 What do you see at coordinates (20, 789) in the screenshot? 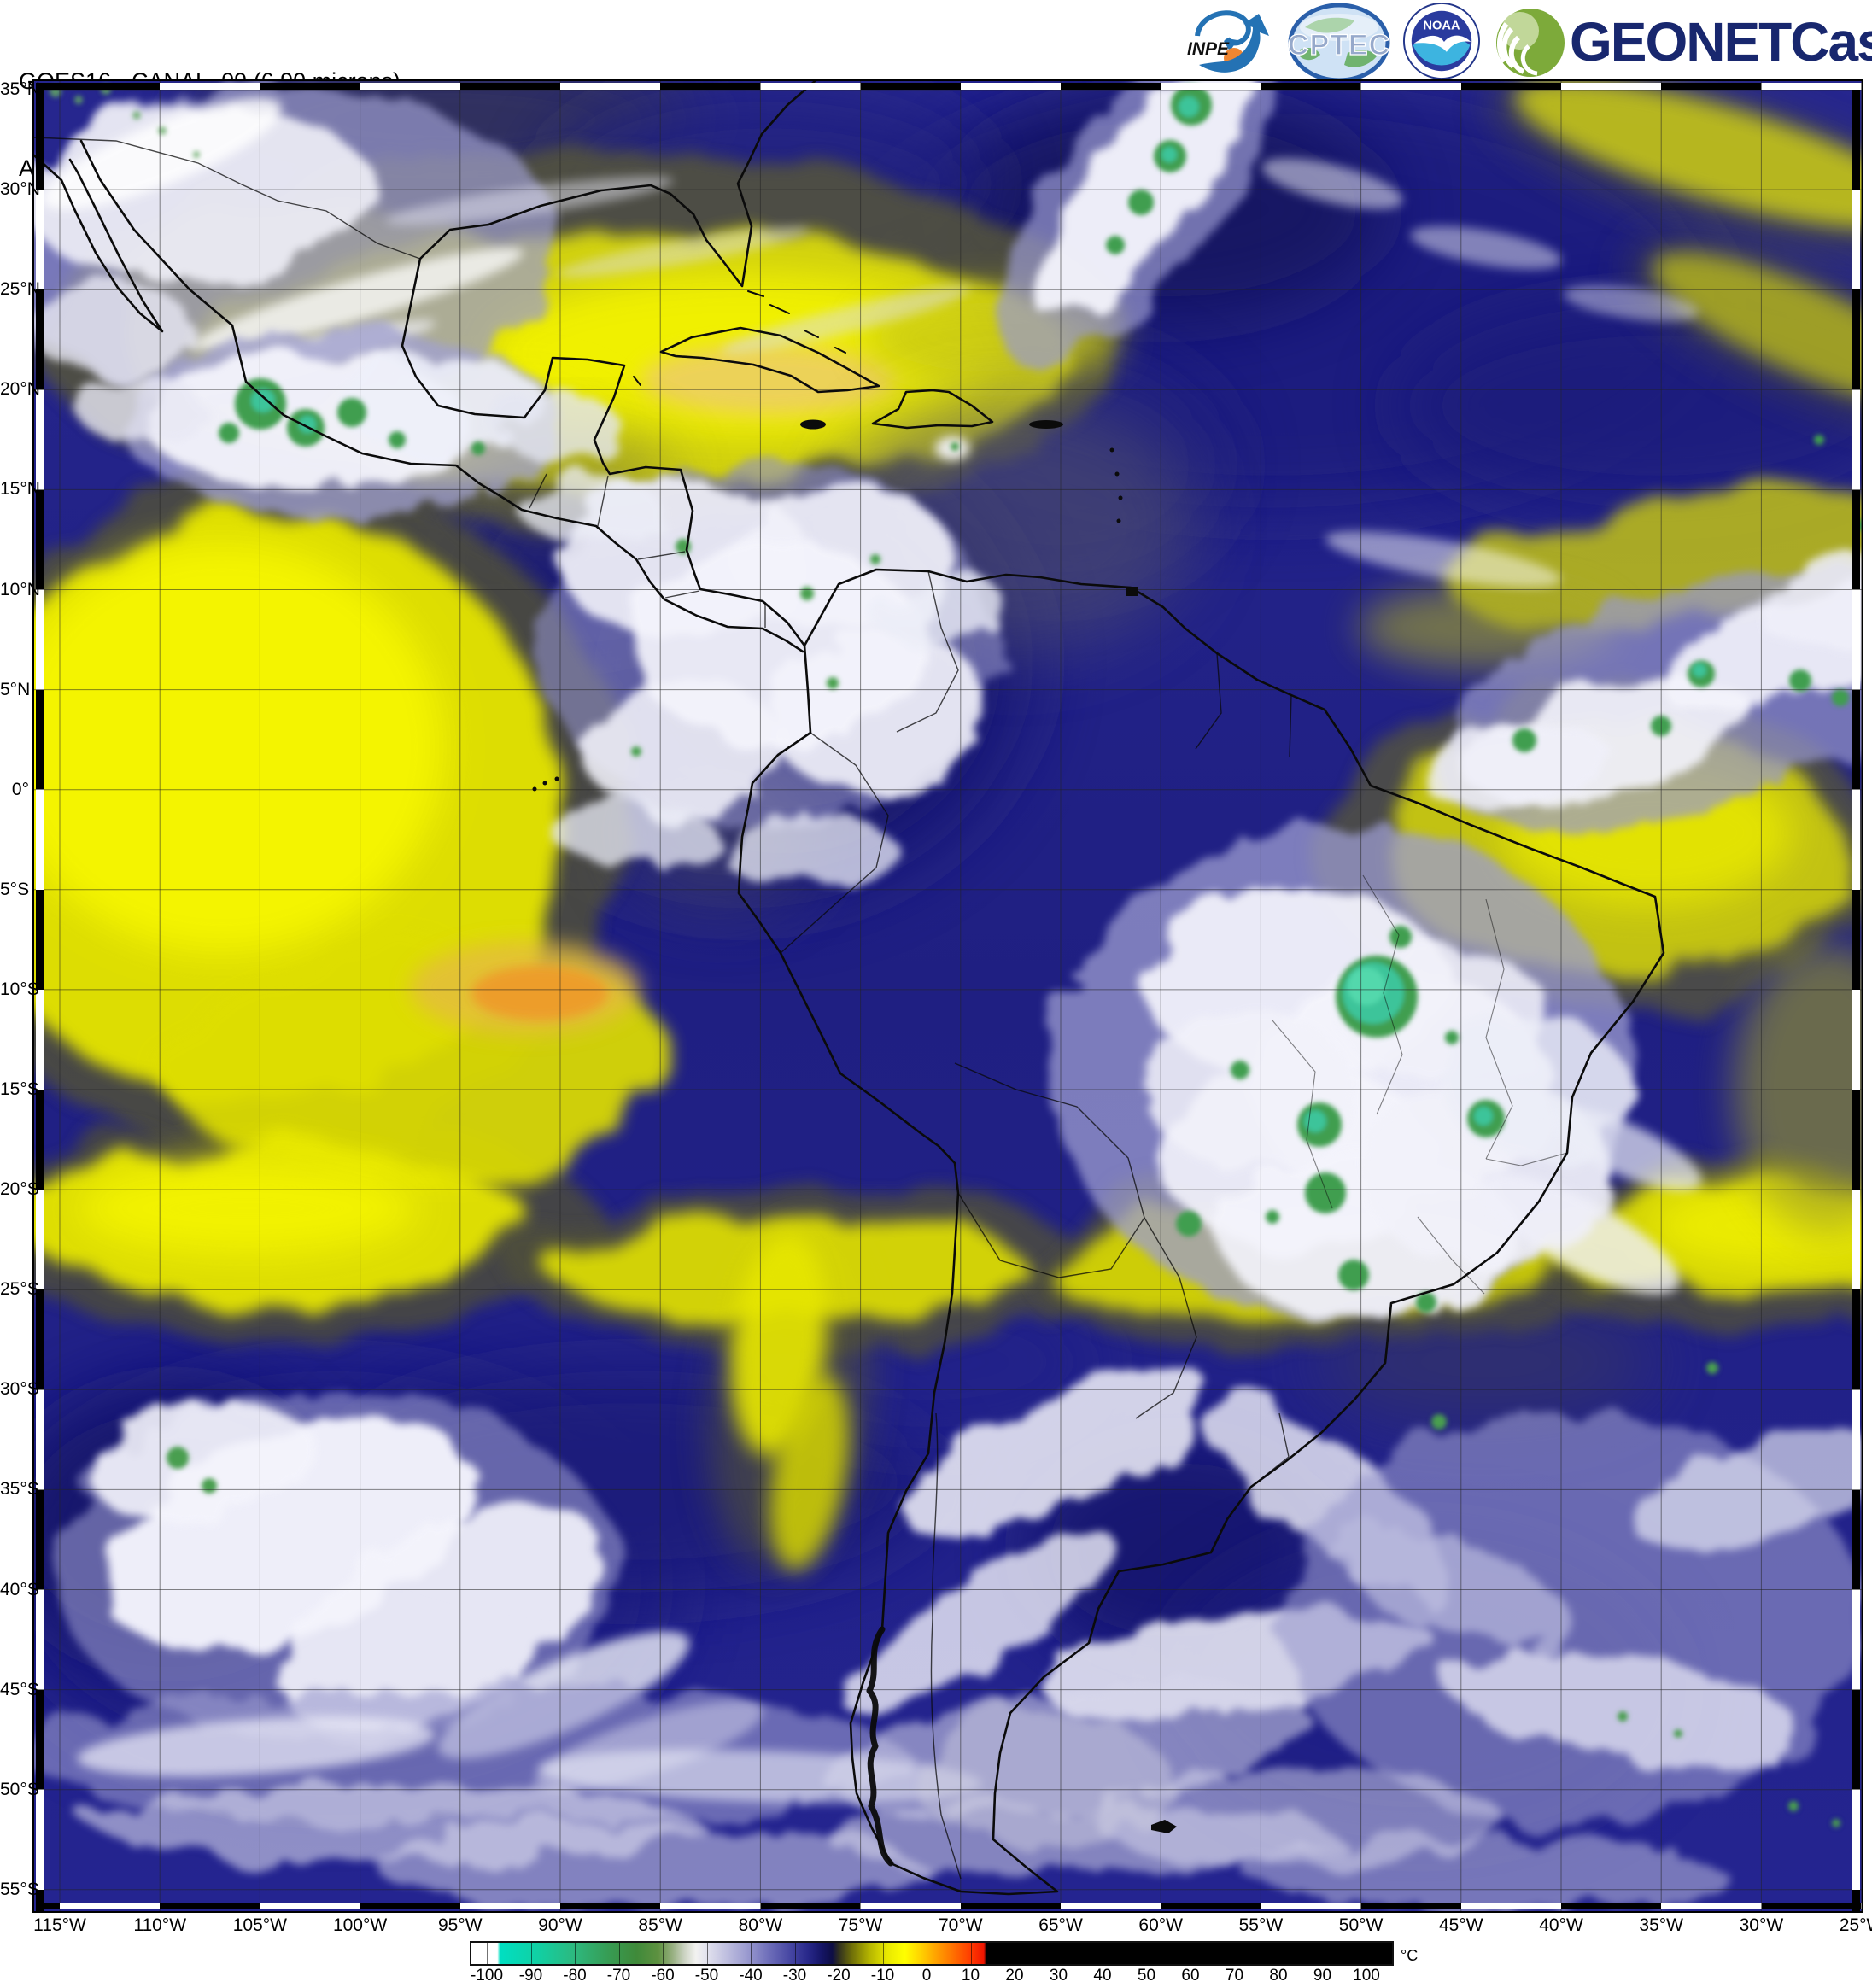
I see `lat-label: 0°` at bounding box center [20, 789].